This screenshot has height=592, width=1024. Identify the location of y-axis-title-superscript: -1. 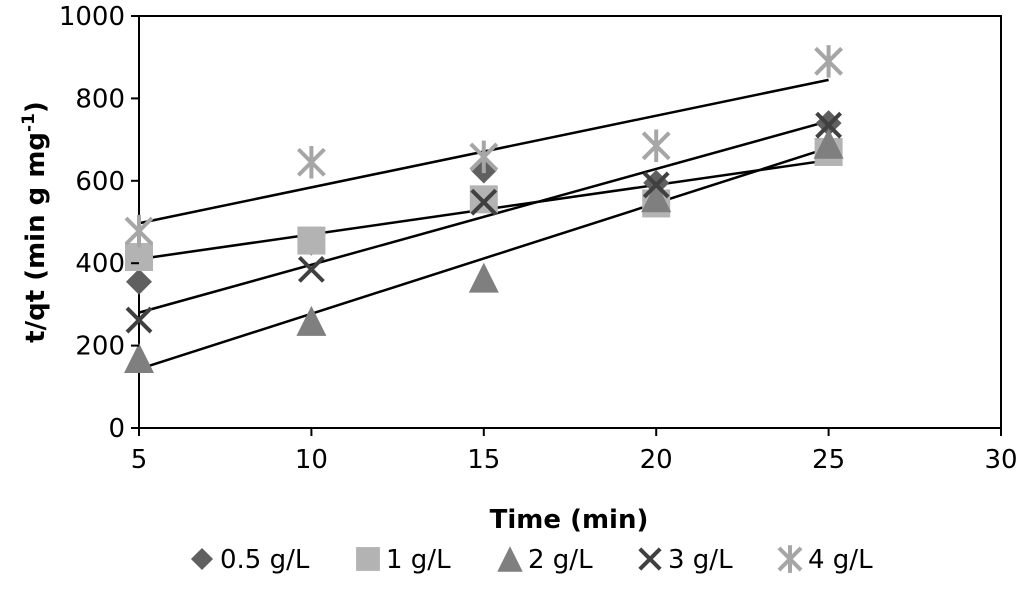
(29, 122).